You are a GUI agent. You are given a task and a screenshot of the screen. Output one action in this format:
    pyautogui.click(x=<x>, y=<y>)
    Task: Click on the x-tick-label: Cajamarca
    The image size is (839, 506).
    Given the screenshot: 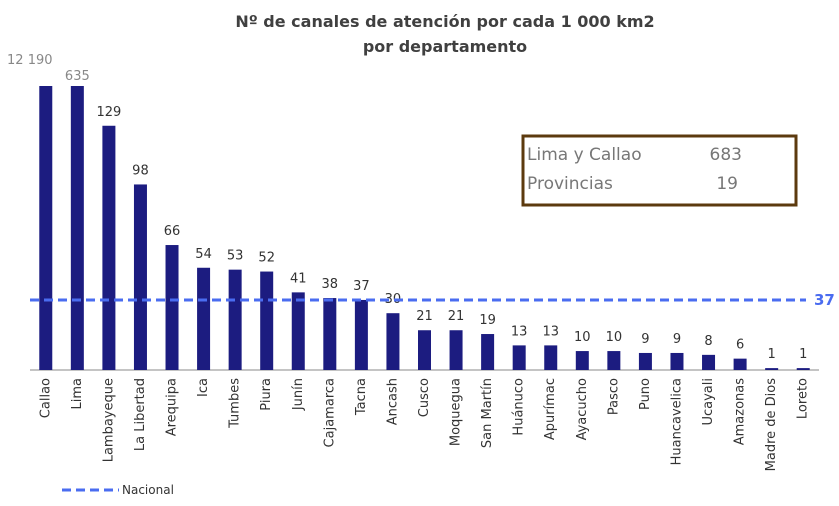 What is the action you would take?
    pyautogui.click(x=329, y=412)
    